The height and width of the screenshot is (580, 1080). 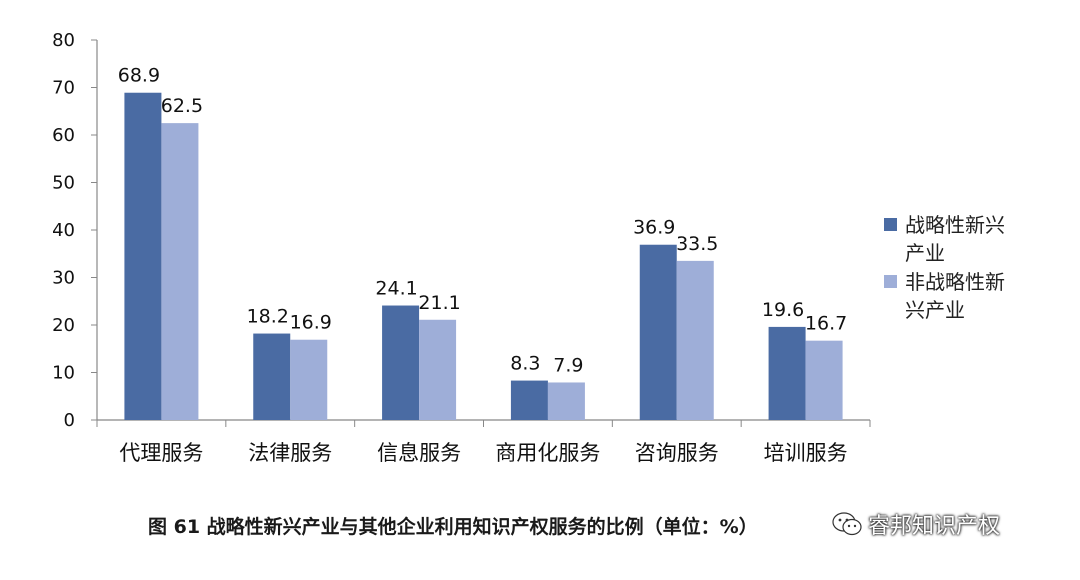 What do you see at coordinates (290, 453) in the screenshot?
I see `x-category-label: 法律服务` at bounding box center [290, 453].